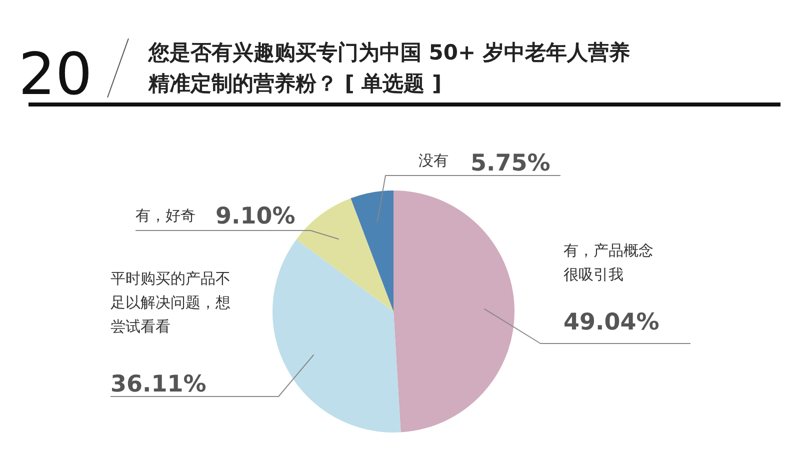 Image resolution: width=800 pixels, height=462 pixels. I want to click on slice-label: 平时购买的产品不足以解决问题，想尝试看看, so click(170, 303).